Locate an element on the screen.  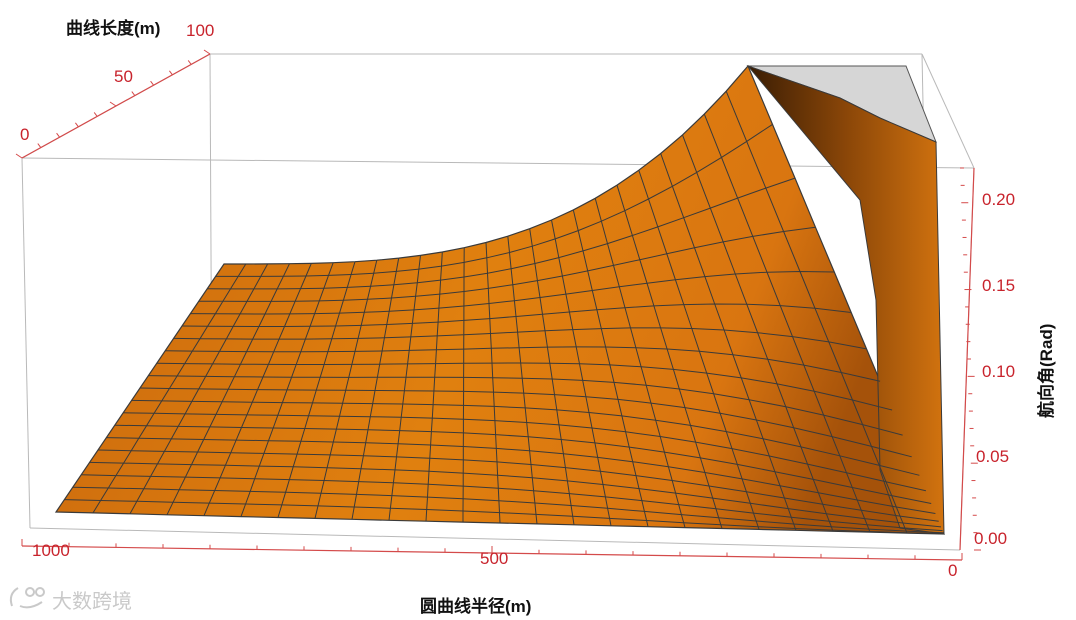
z-tick-label: 0.10 is located at coordinates (998, 371).